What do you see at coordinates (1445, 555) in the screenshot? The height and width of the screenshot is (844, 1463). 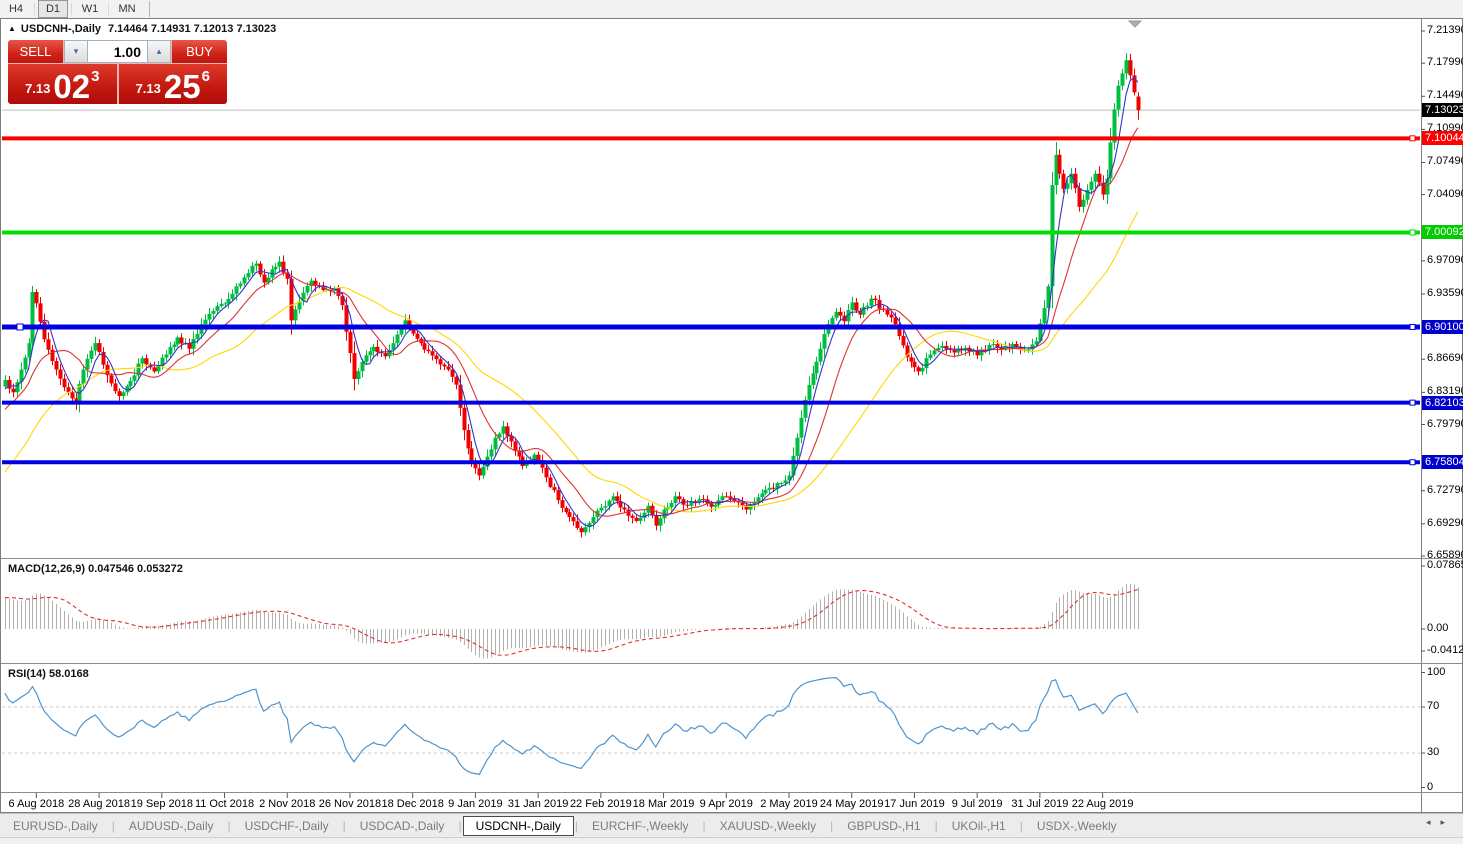 I see `price-axis-tick: 6.65890` at bounding box center [1445, 555].